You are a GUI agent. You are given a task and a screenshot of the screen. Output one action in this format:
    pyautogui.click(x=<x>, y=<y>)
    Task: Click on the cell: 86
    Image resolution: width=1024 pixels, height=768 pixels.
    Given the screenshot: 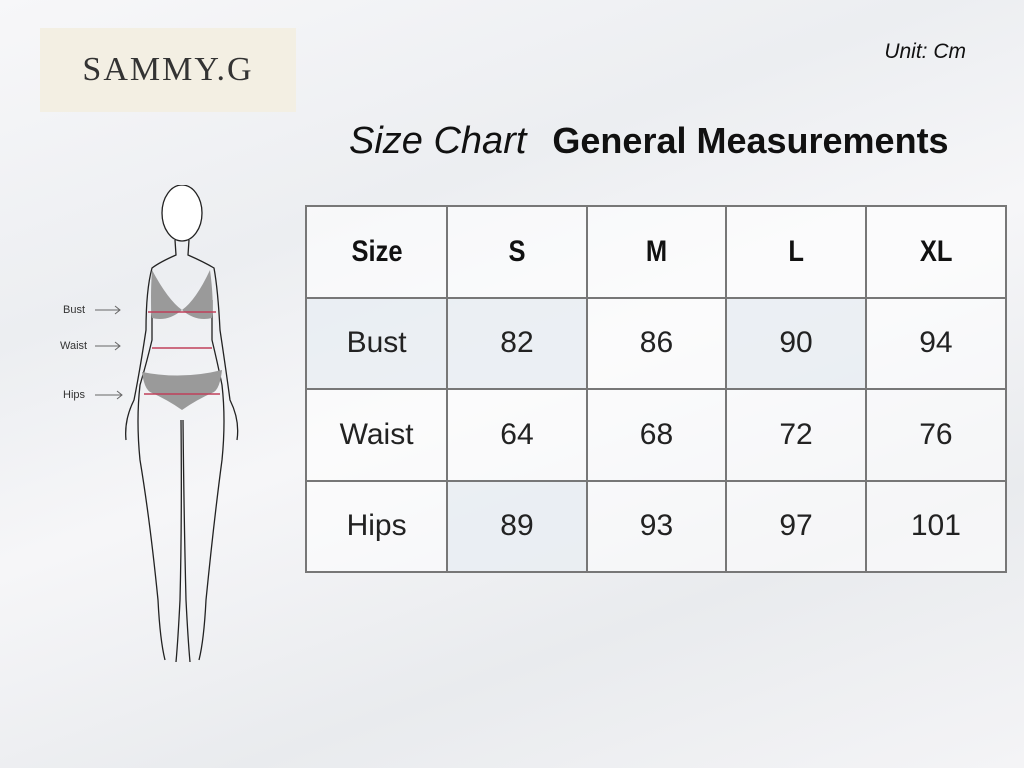 What is the action you would take?
    pyautogui.click(x=656, y=343)
    